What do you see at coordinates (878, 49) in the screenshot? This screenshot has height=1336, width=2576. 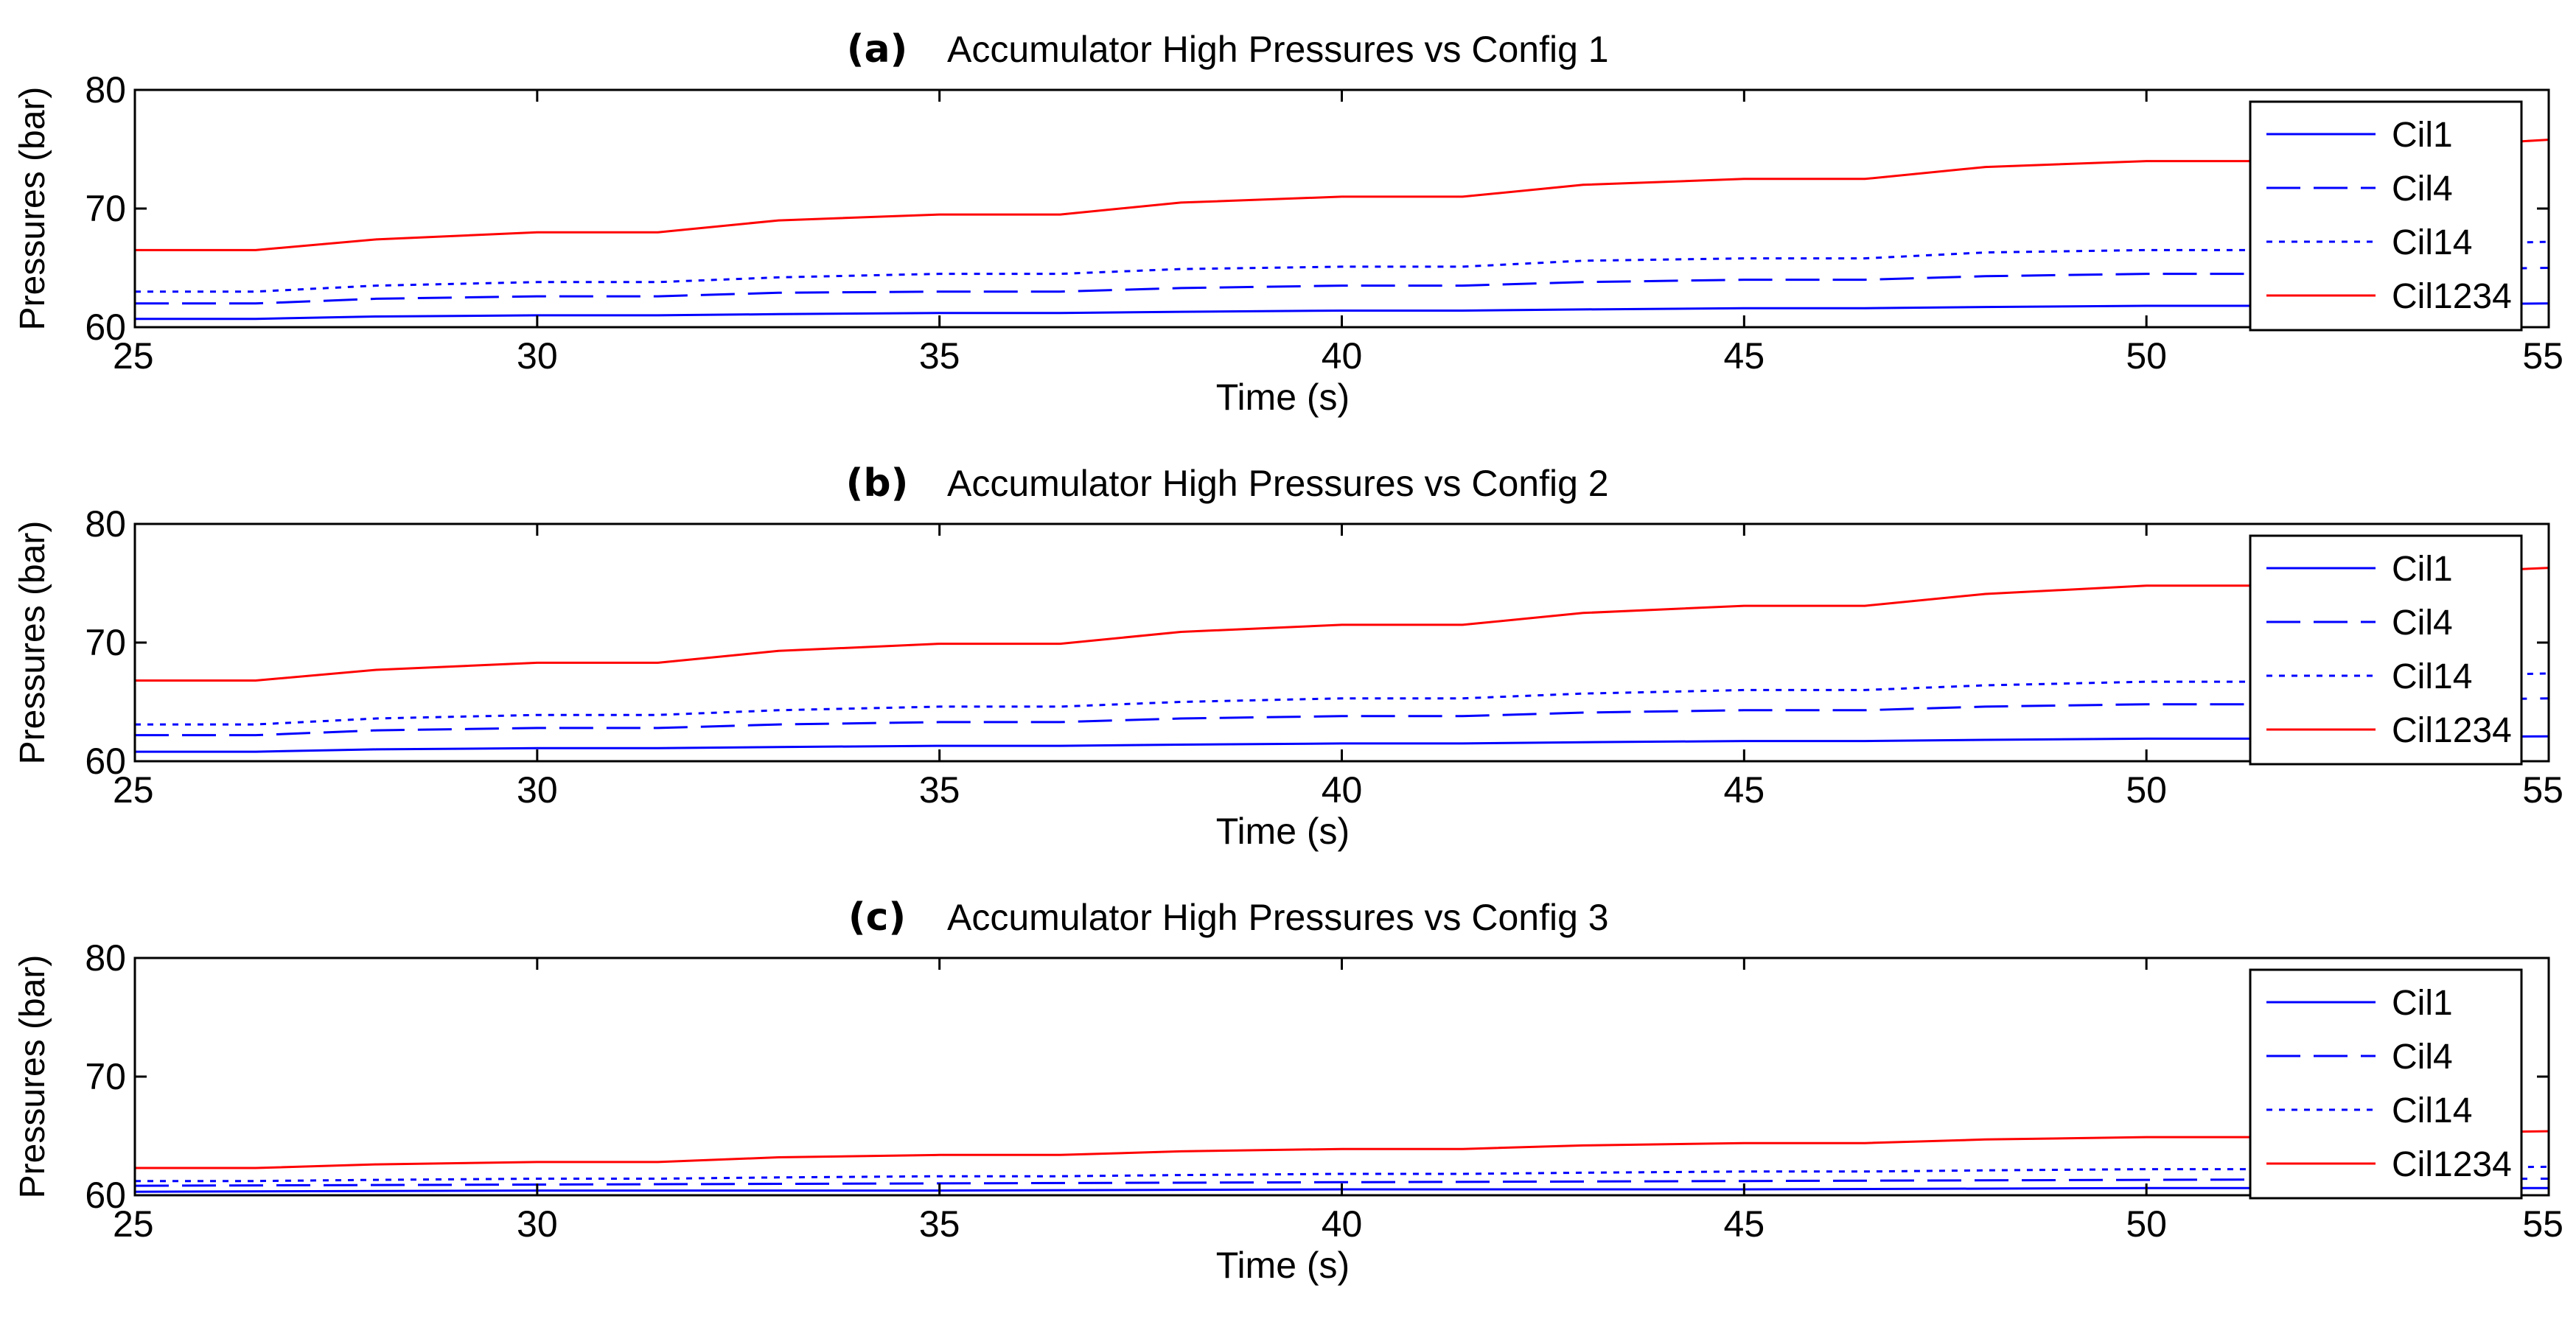 I see `panel-label: (a)` at bounding box center [878, 49].